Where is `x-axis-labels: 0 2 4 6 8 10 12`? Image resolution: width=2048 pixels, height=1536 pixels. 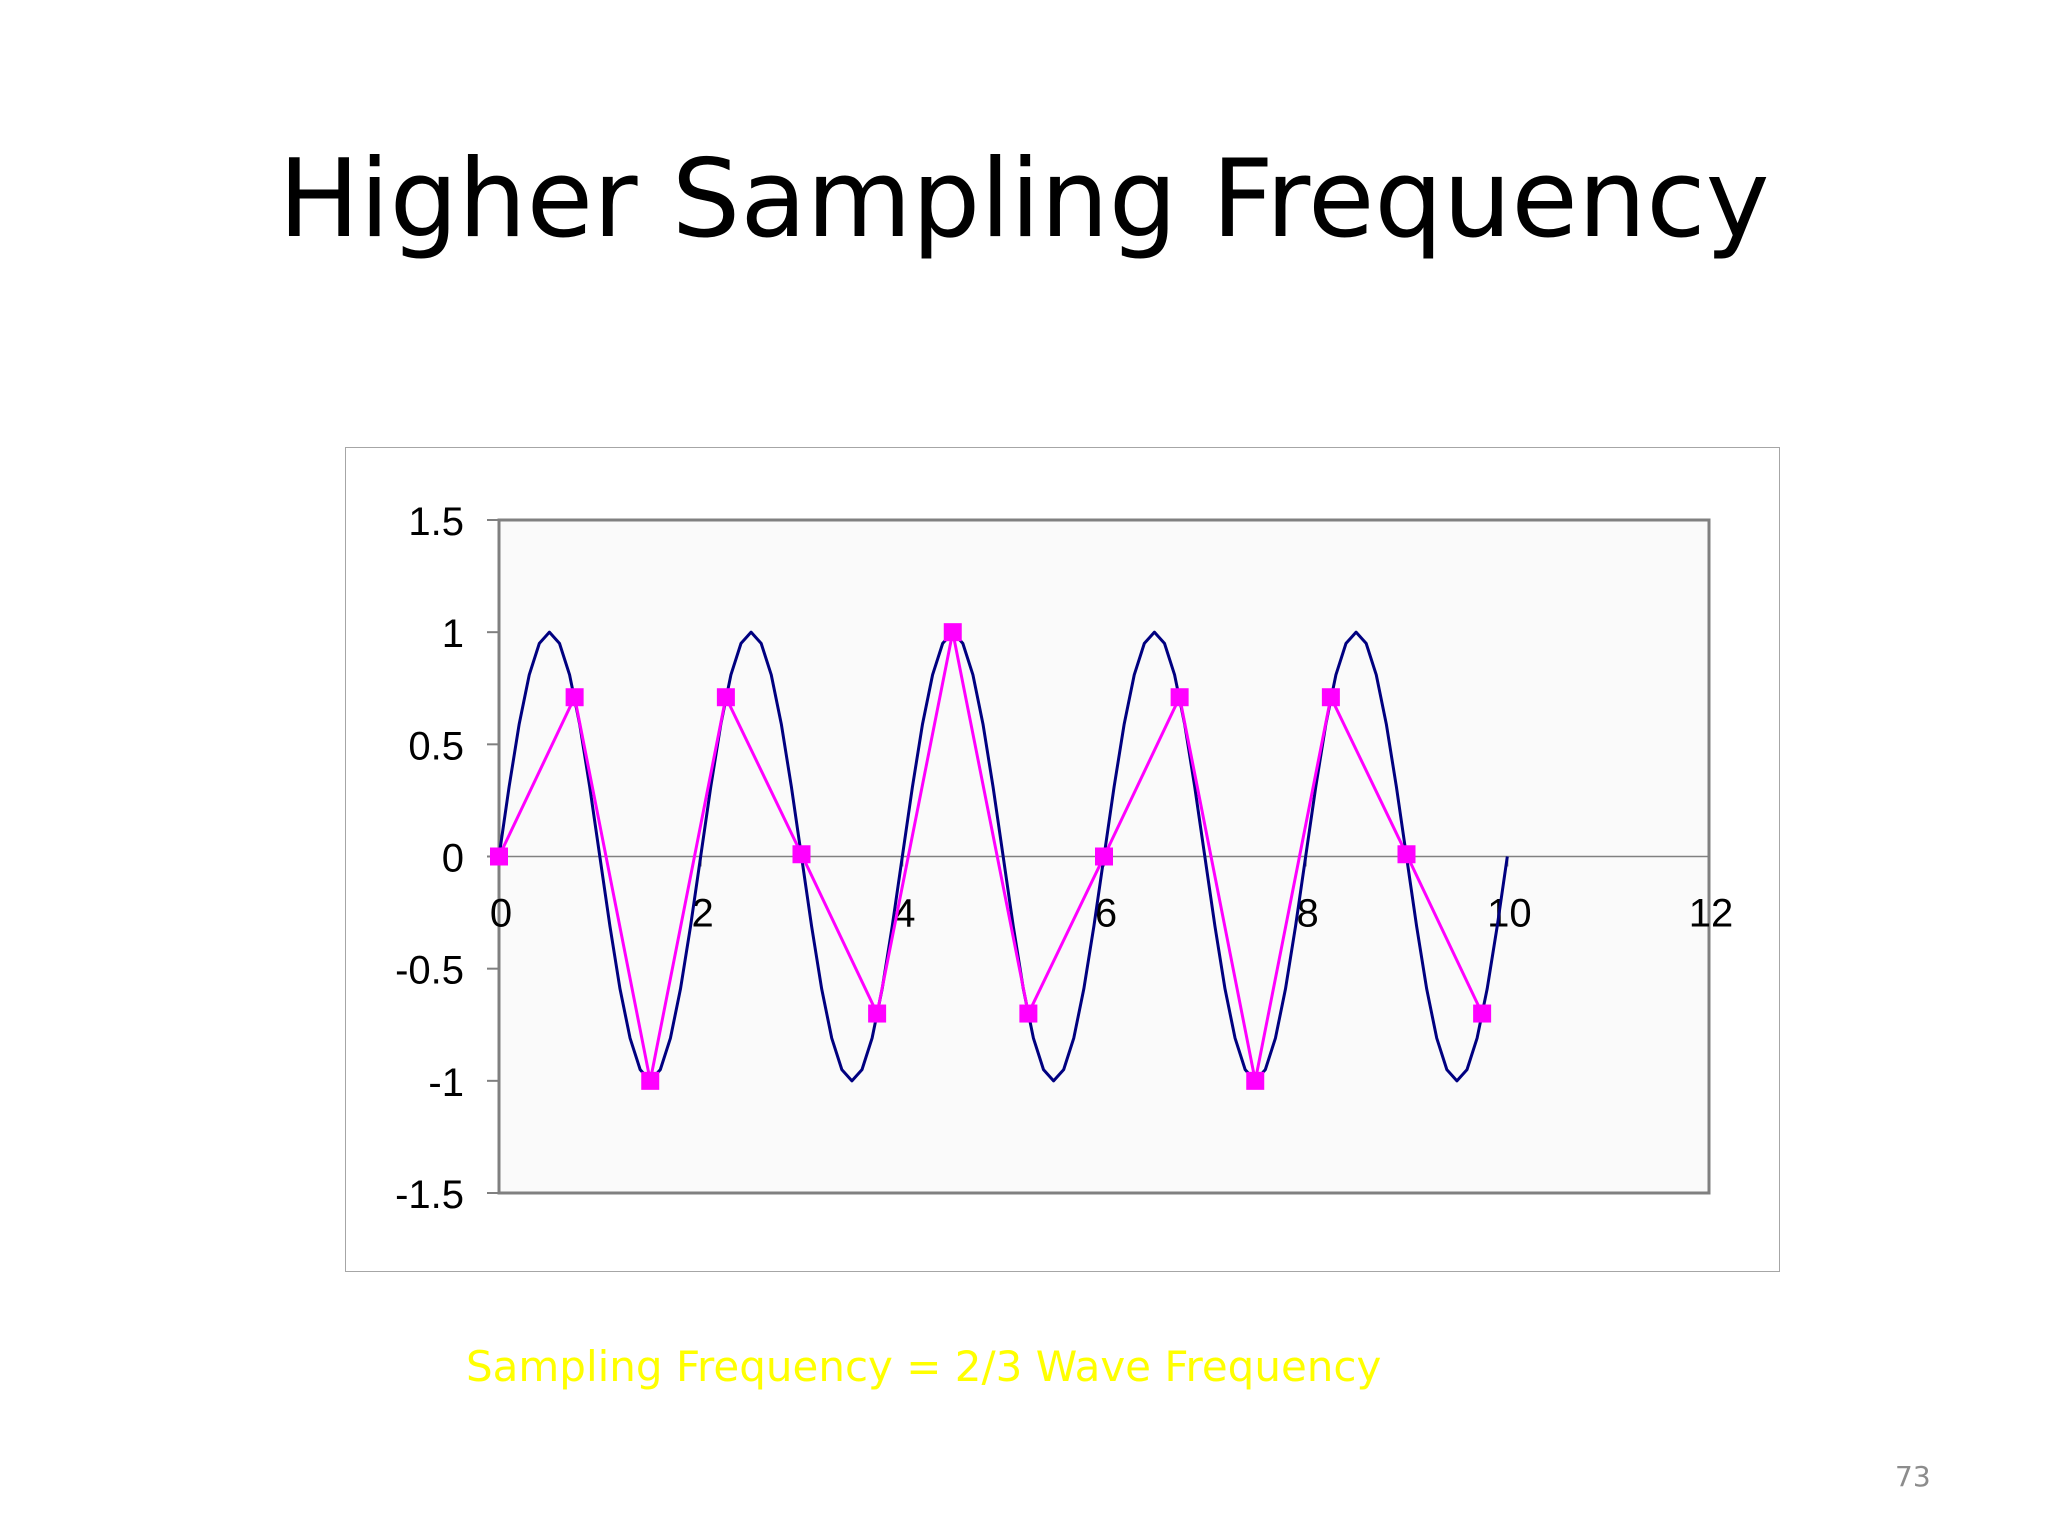
x-axis-labels: 0 2 4 6 8 10 12 is located at coordinates (1111, 914).